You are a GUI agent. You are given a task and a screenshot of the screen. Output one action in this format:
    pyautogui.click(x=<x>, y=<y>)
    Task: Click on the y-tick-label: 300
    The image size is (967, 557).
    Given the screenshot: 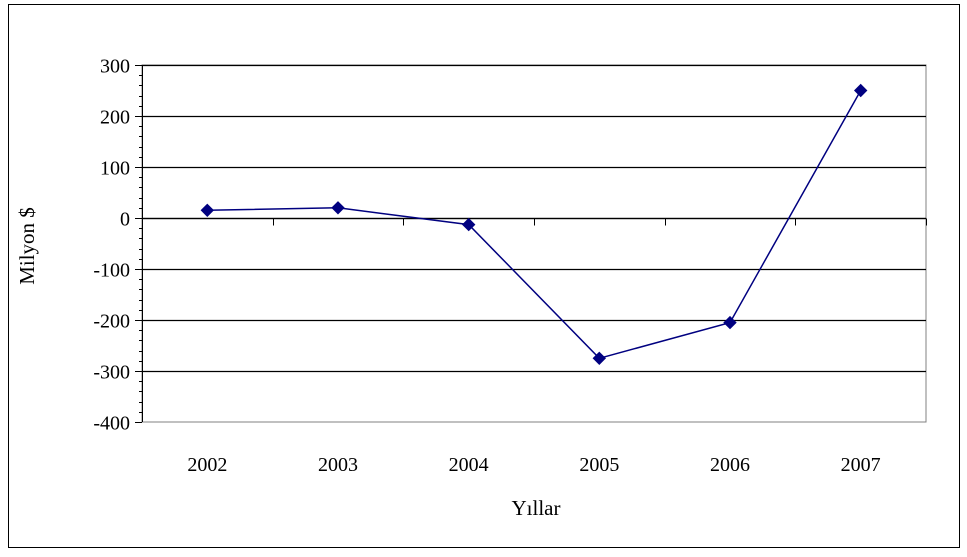 What is the action you would take?
    pyautogui.click(x=115, y=67)
    